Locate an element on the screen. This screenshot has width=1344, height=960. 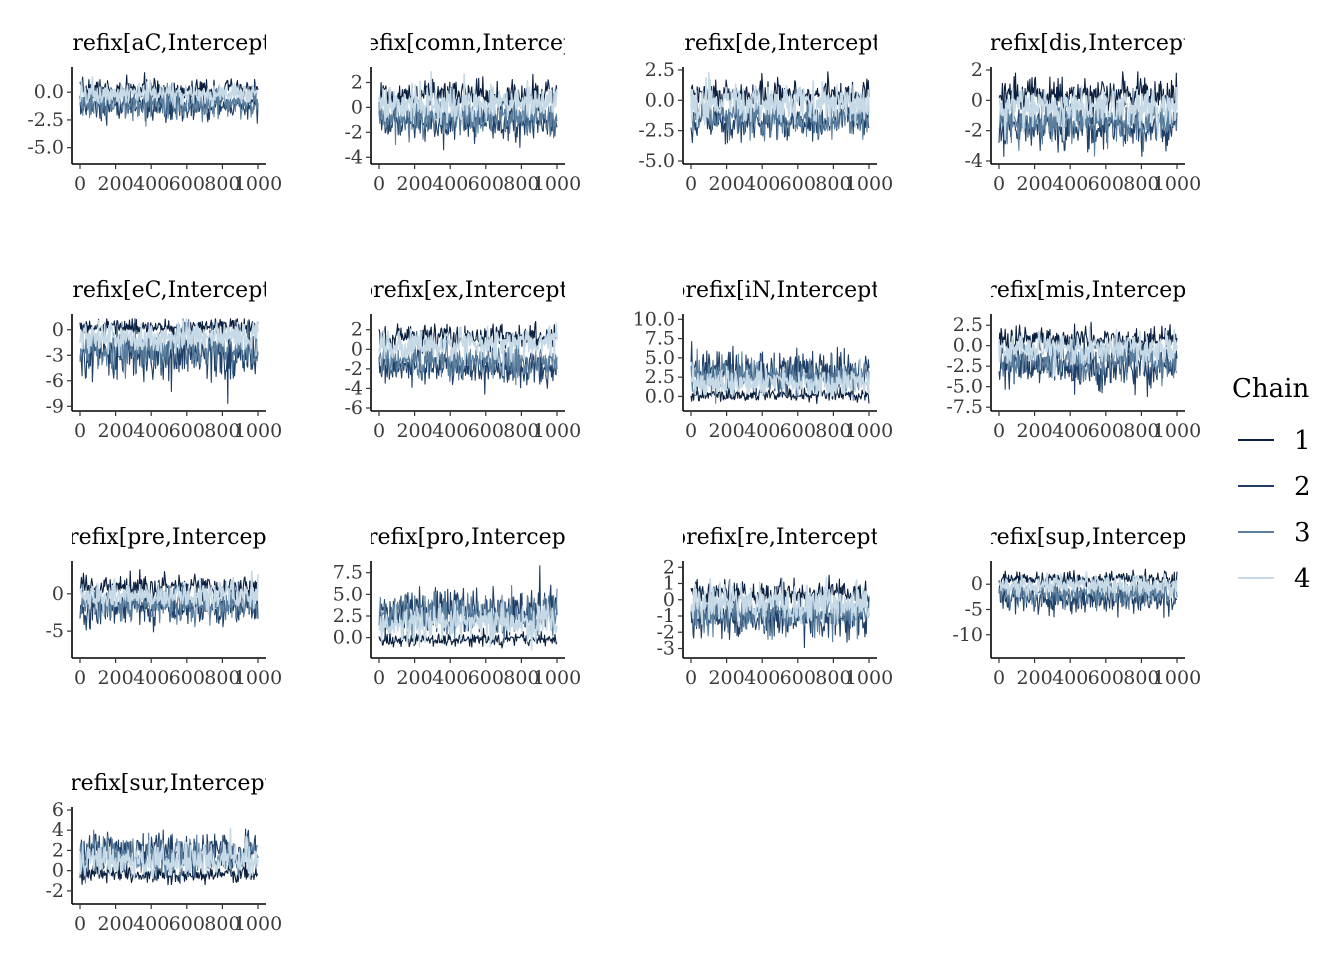
y-tick-label: -2.5 is located at coordinates (45, 120).